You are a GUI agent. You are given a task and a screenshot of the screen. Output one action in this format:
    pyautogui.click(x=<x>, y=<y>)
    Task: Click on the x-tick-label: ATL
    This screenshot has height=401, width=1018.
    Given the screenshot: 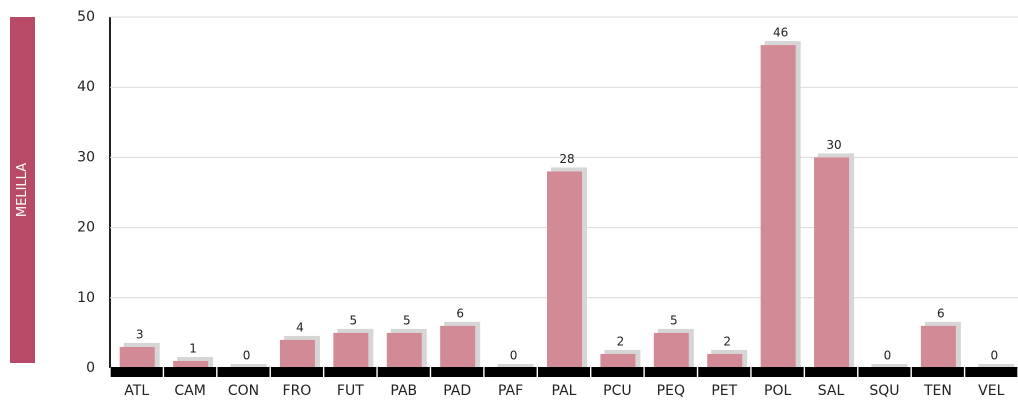 What is the action you would take?
    pyautogui.click(x=136, y=391)
    